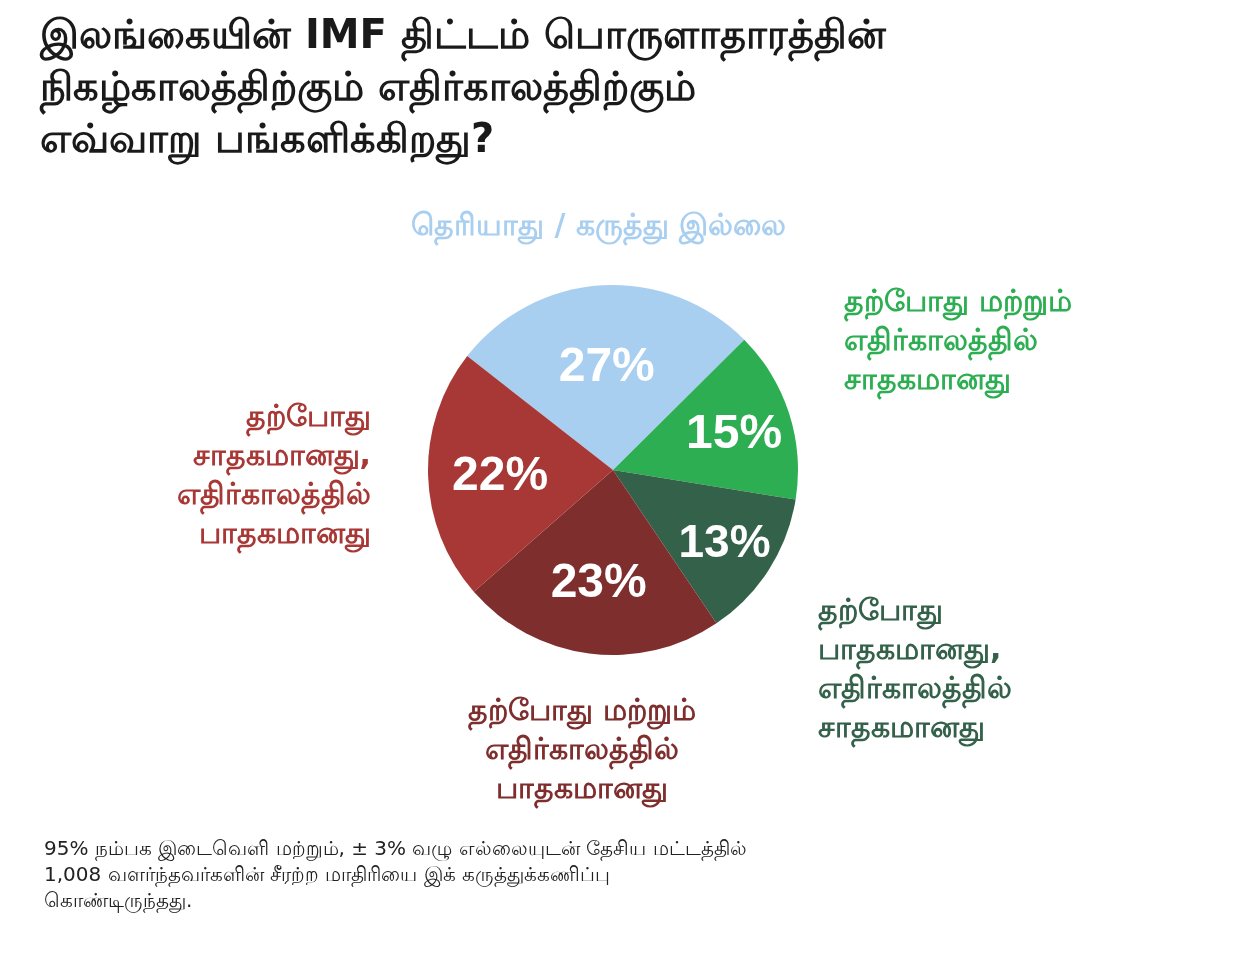 The width and height of the screenshot is (1241, 969). Describe the element at coordinates (734, 431) in the screenshot. I see `data-label: 15%` at that location.